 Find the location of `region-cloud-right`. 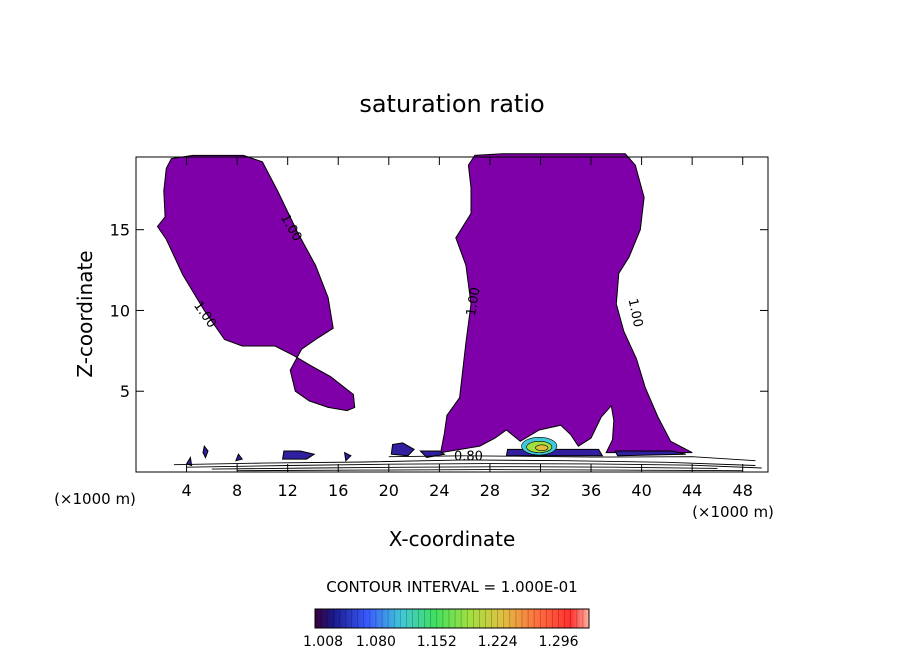

region-cloud-right is located at coordinates (566, 303).